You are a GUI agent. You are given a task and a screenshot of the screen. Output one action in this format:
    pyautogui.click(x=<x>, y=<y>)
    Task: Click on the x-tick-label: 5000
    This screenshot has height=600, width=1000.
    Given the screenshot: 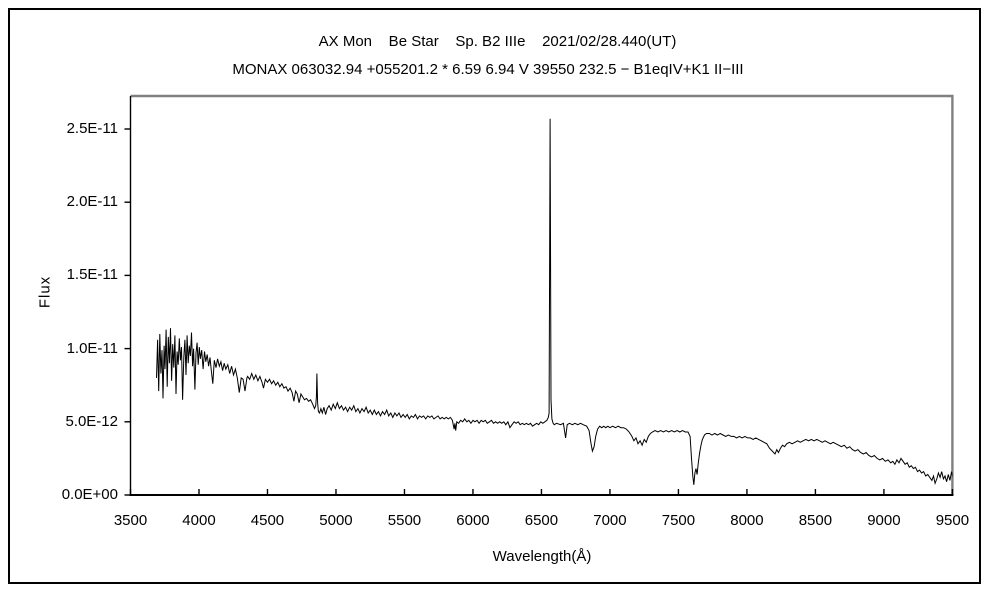 What is the action you would take?
    pyautogui.click(x=336, y=520)
    